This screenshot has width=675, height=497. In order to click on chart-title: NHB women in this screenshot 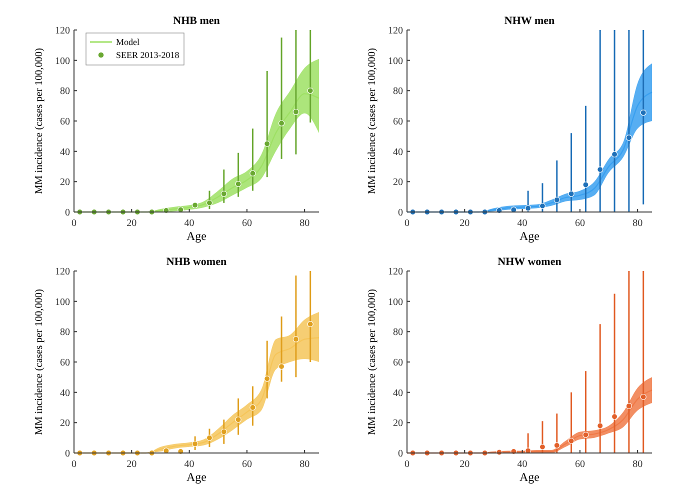, I will do `click(196, 262)`.